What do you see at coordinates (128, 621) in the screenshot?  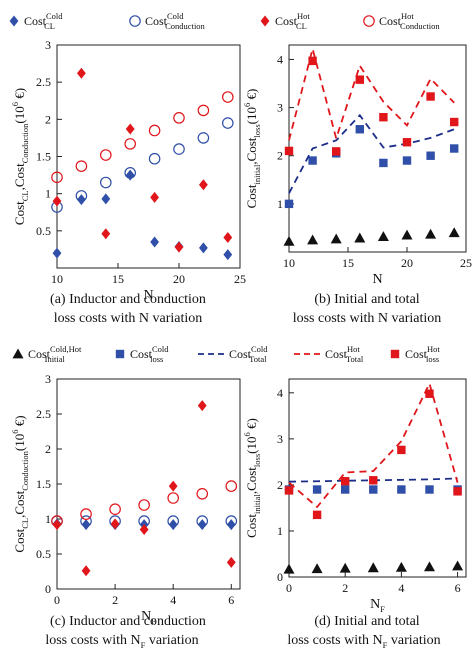 I see `caption-c-line1: (c) Inductor and conduction` at bounding box center [128, 621].